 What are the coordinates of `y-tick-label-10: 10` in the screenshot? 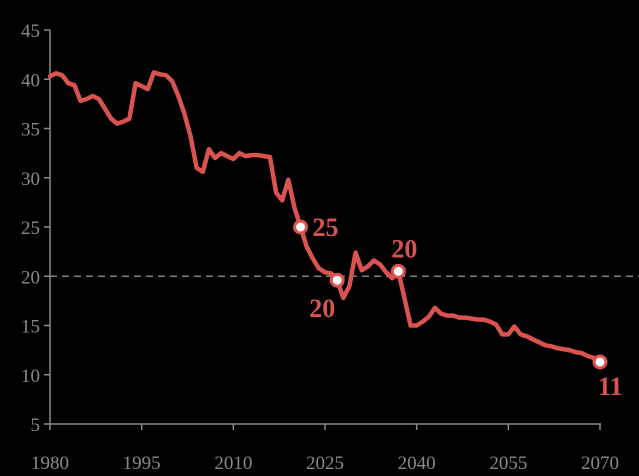 It's located at (30, 376).